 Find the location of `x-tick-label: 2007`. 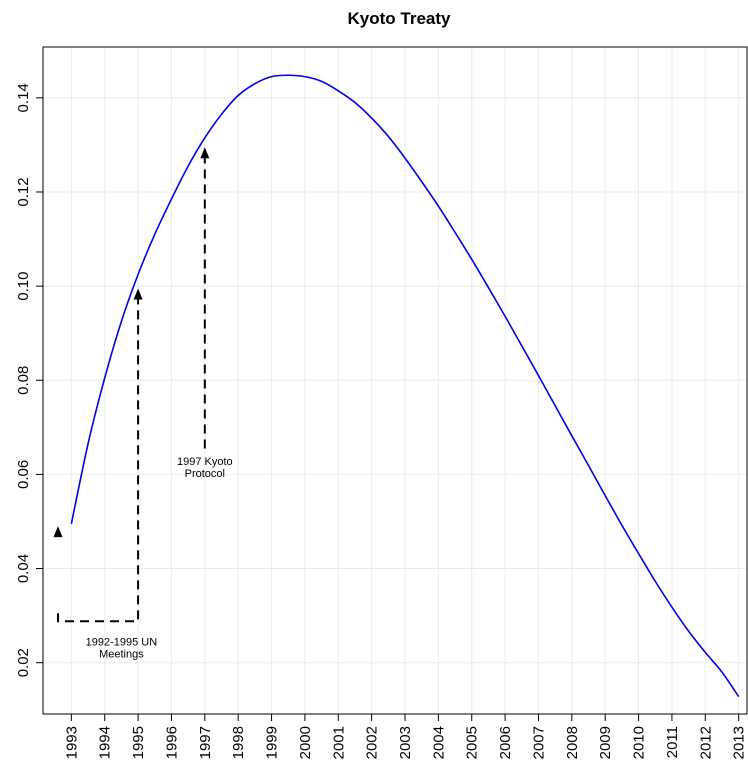

x-tick-label: 2007 is located at coordinates (538, 742).